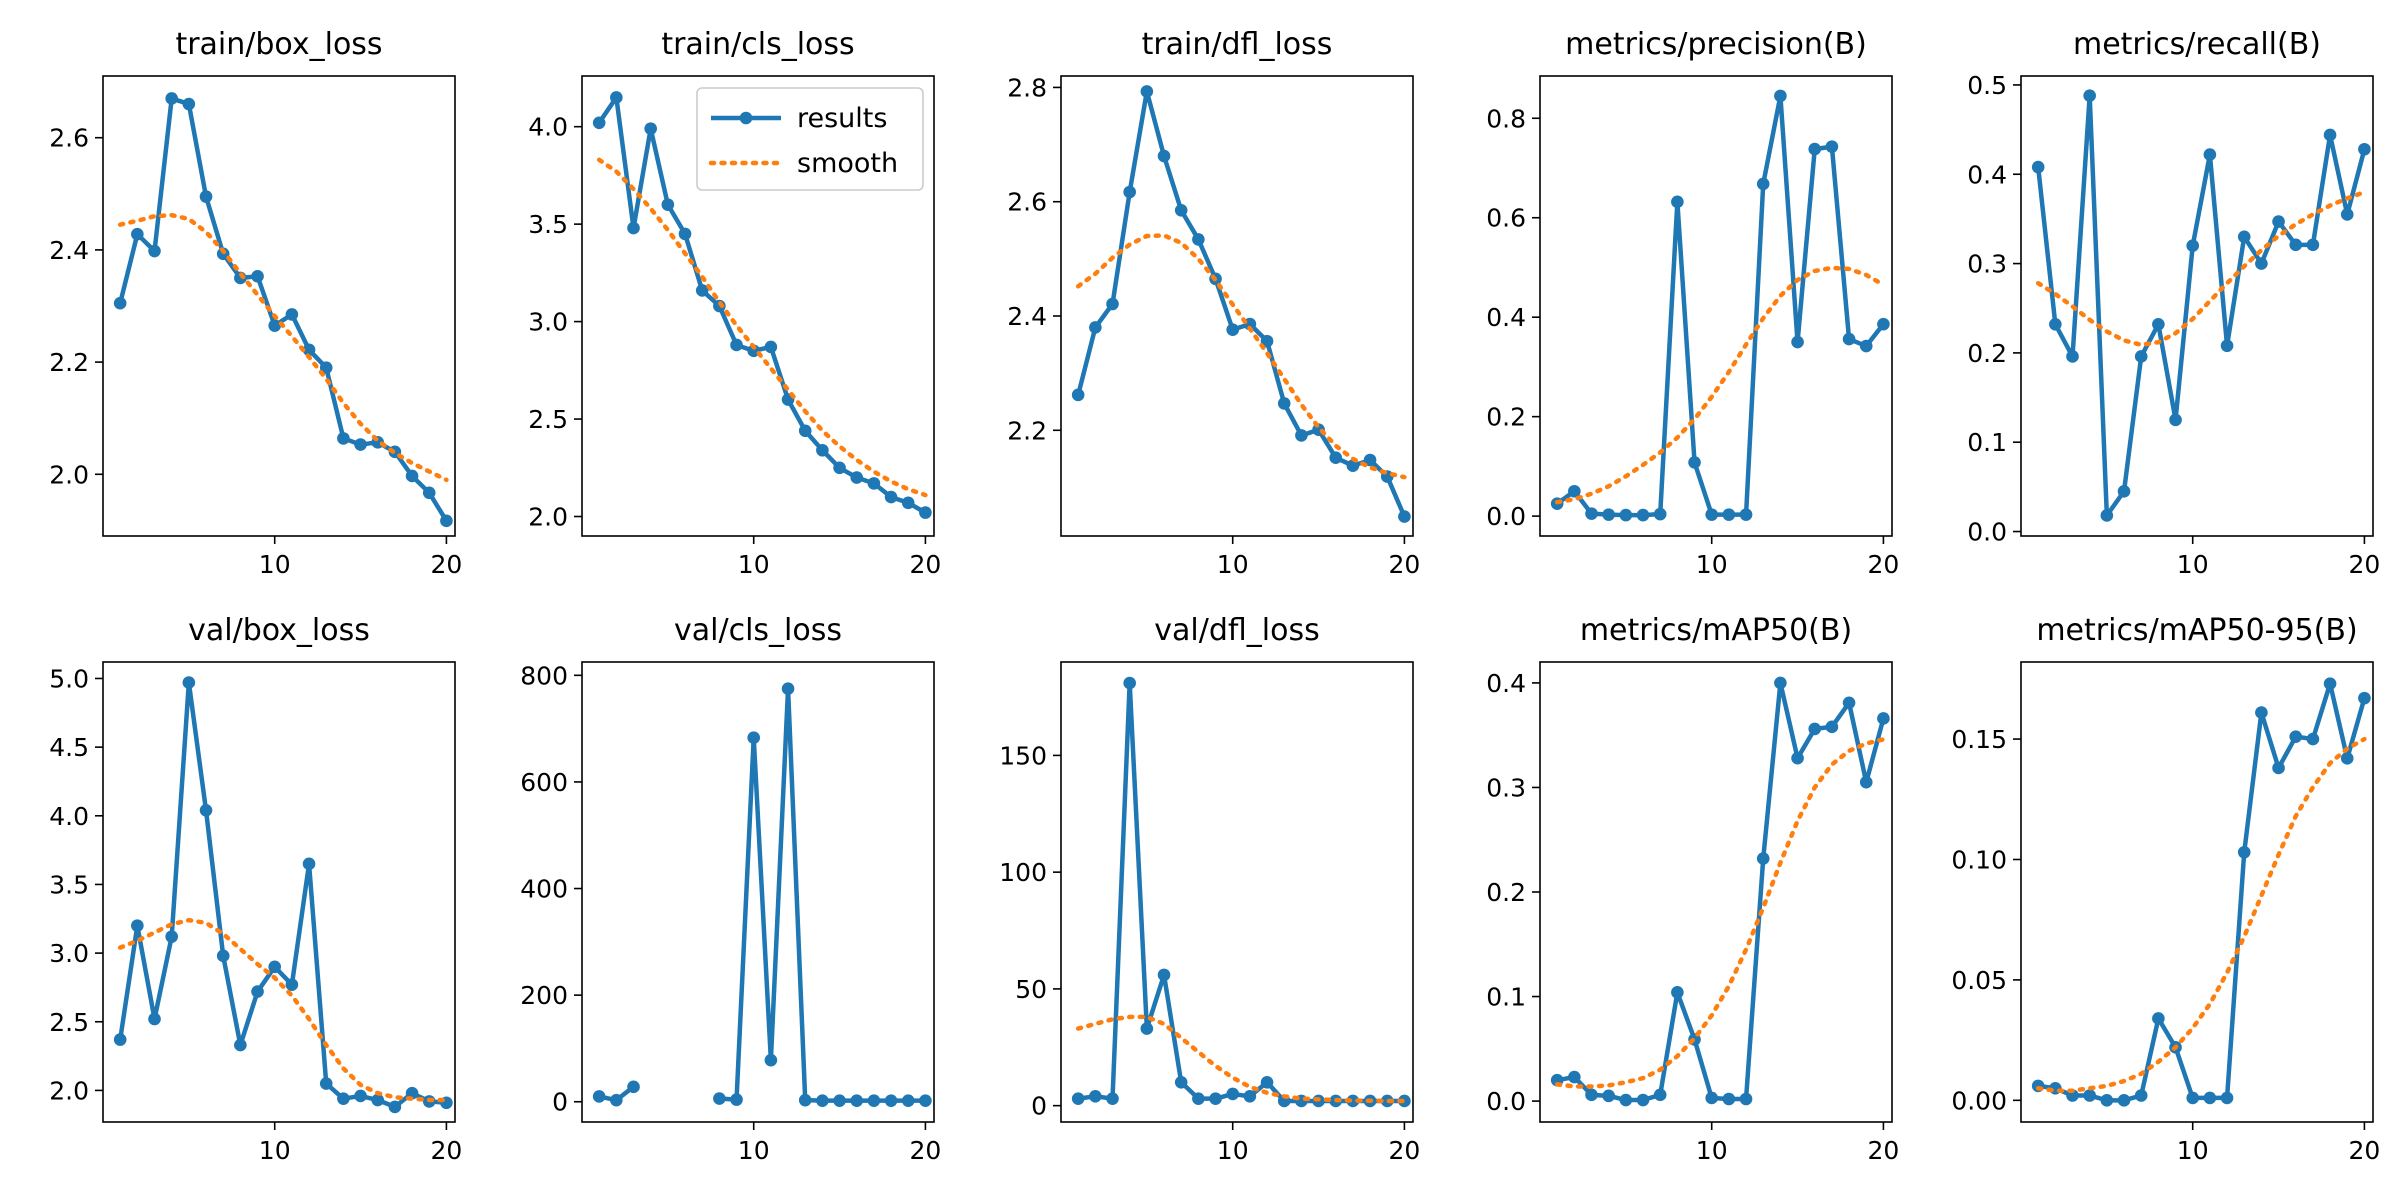 This screenshot has height=1200, width=2400. What do you see at coordinates (2196, 630) in the screenshot?
I see `panel-title: metrics/mAP50-95(B)` at bounding box center [2196, 630].